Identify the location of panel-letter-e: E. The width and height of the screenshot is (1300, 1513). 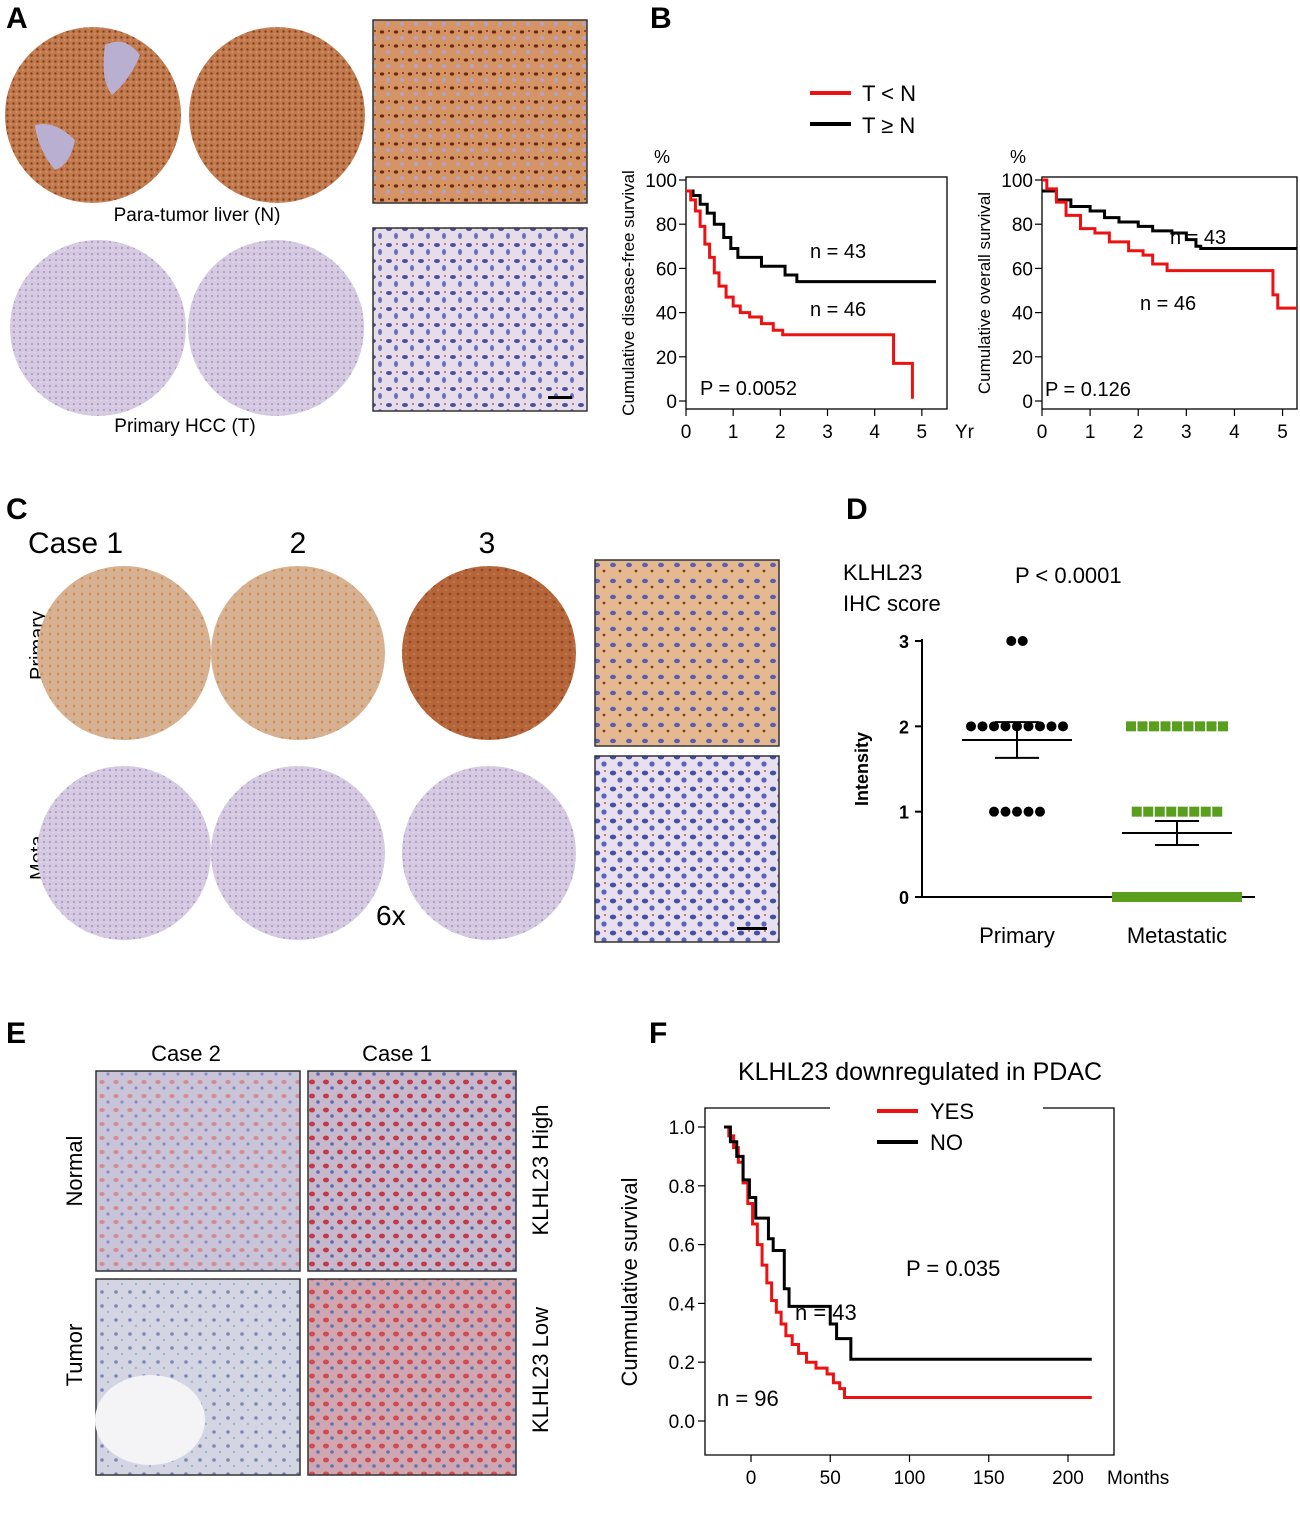
(16, 1033).